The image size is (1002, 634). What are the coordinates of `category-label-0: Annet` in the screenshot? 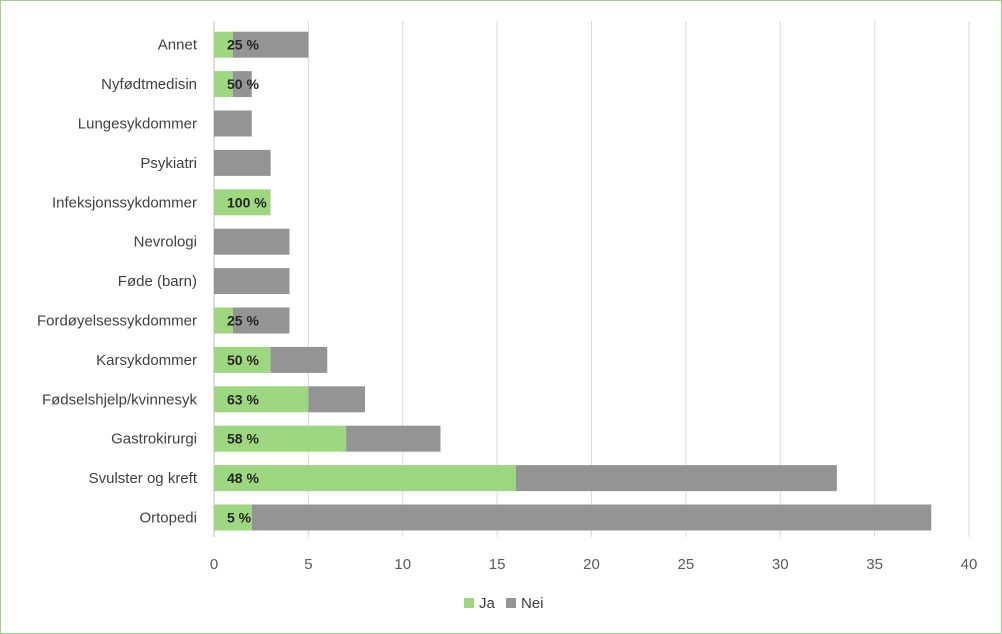 It's located at (178, 45).